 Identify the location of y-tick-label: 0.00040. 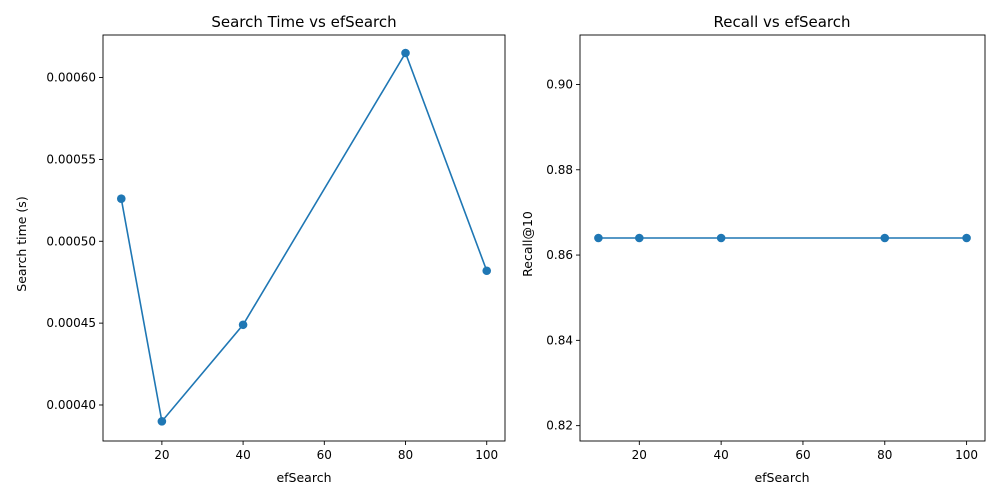
(71, 405).